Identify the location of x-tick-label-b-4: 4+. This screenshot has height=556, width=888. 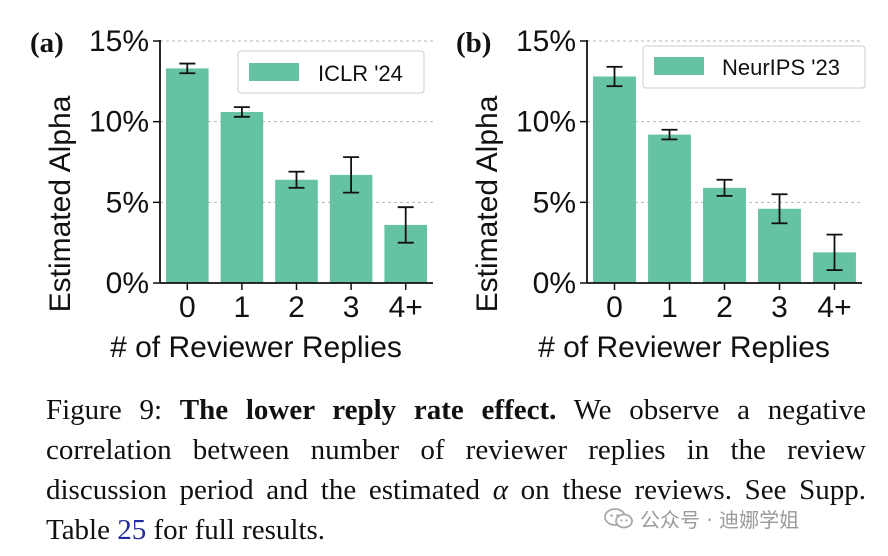
(834, 307).